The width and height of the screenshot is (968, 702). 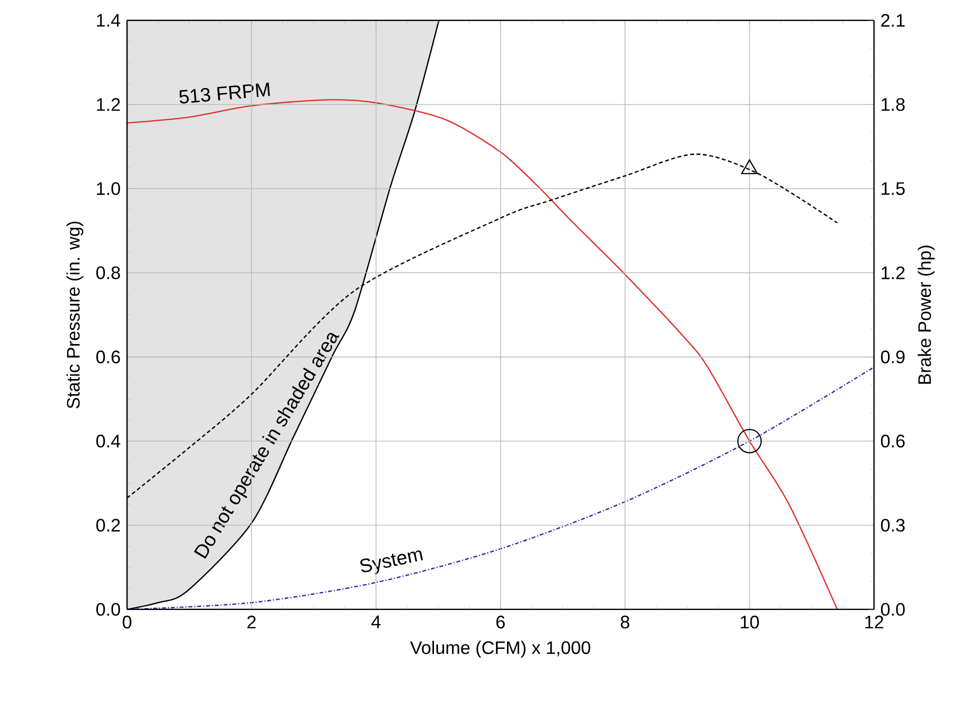 What do you see at coordinates (893, 441) in the screenshot?
I see `y2-tick-label: 0.6` at bounding box center [893, 441].